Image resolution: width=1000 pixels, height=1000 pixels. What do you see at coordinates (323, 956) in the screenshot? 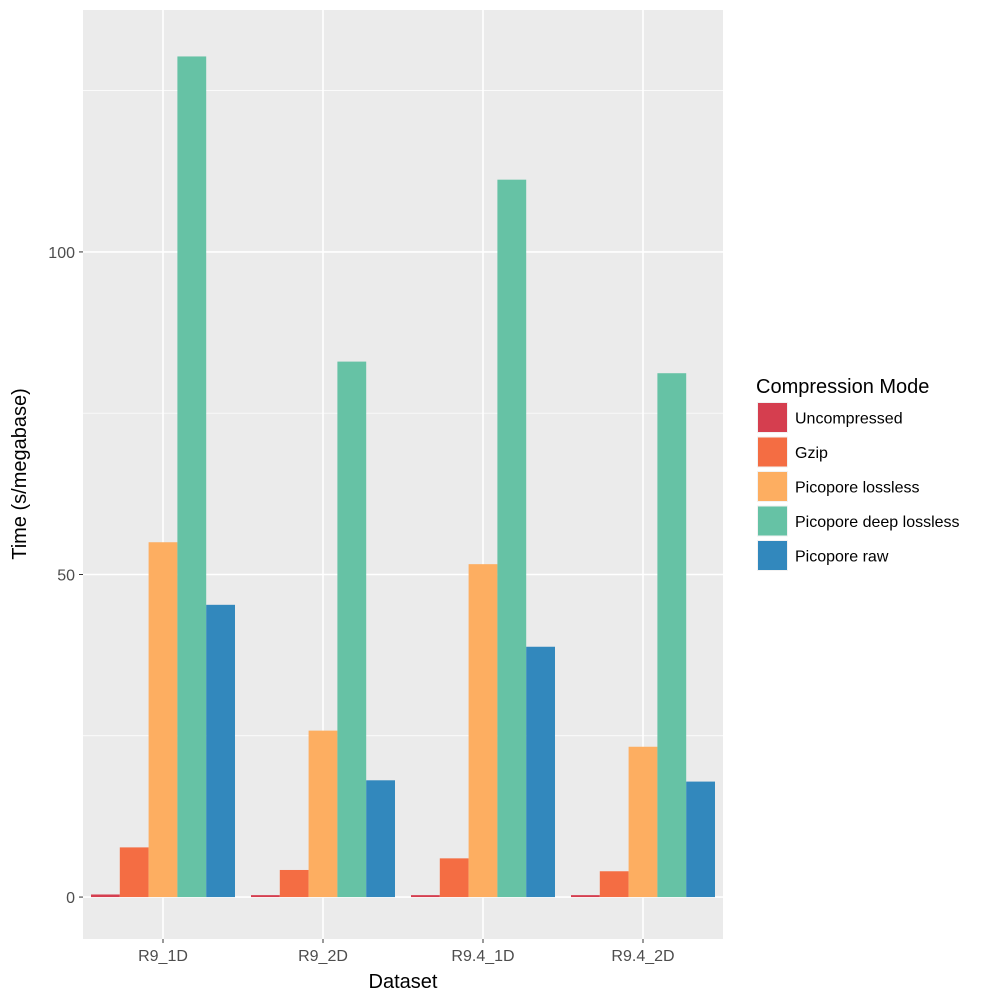
I see `x-tick-label: R9_2D` at bounding box center [323, 956].